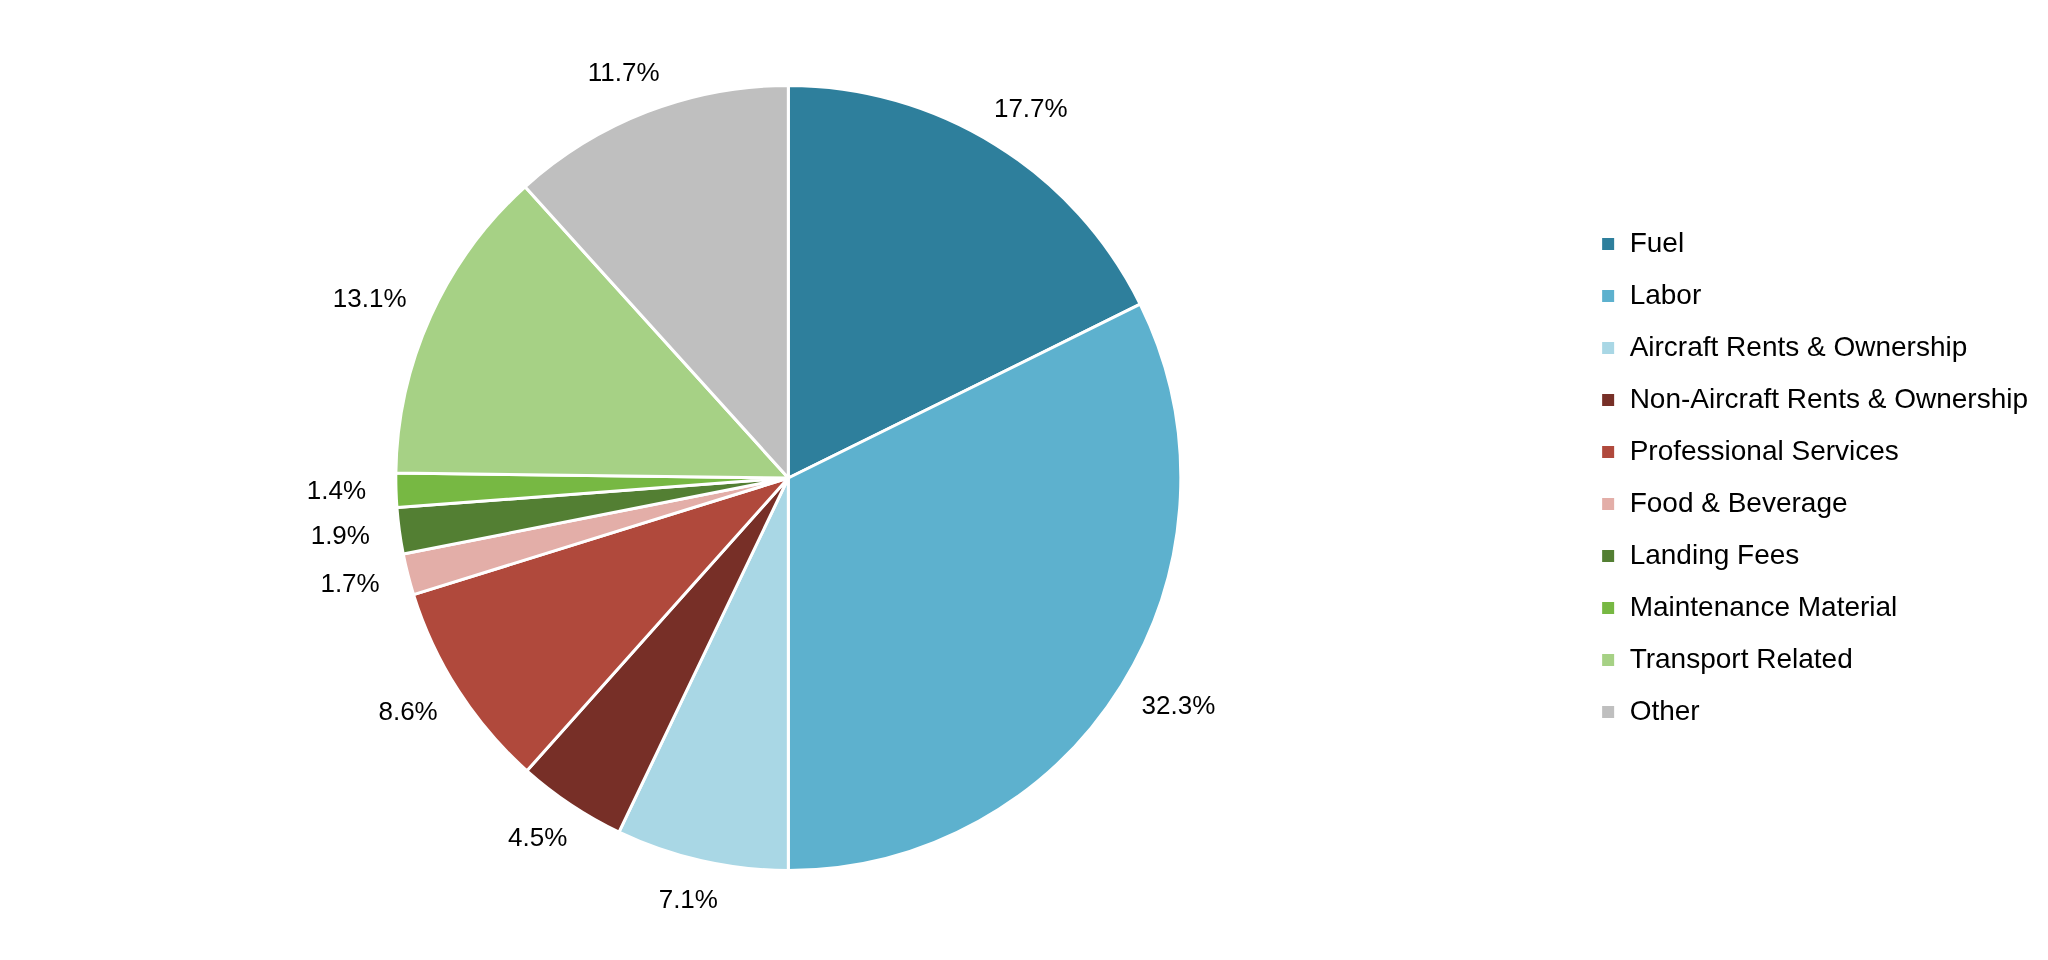 The width and height of the screenshot is (2048, 960). What do you see at coordinates (1798, 346) in the screenshot?
I see `legend-label: Aircraft Rents & Ownership` at bounding box center [1798, 346].